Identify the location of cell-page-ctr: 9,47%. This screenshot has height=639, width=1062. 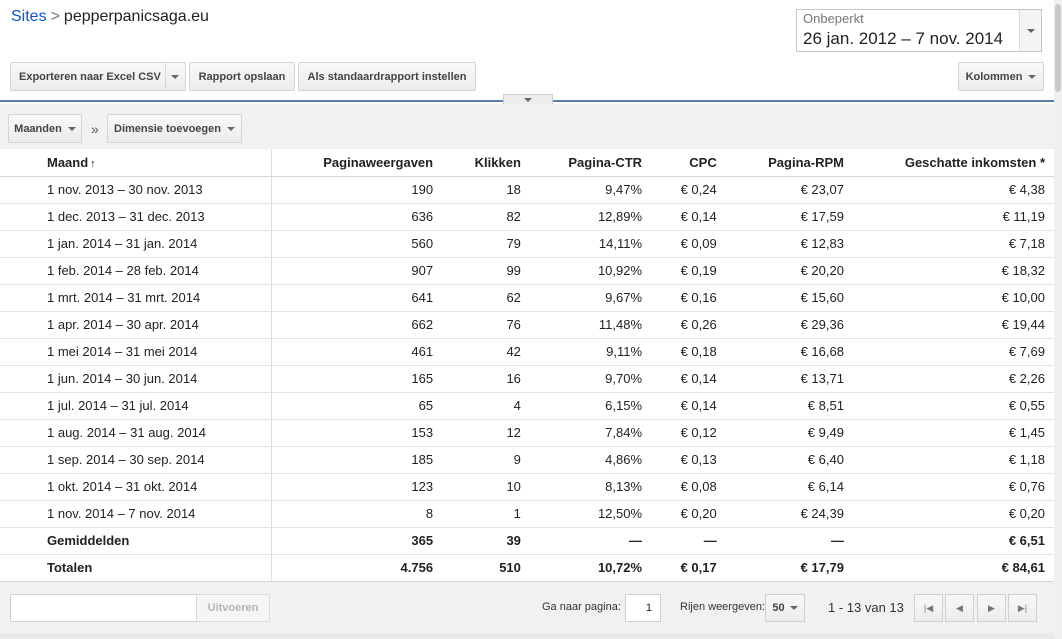
(581, 190).